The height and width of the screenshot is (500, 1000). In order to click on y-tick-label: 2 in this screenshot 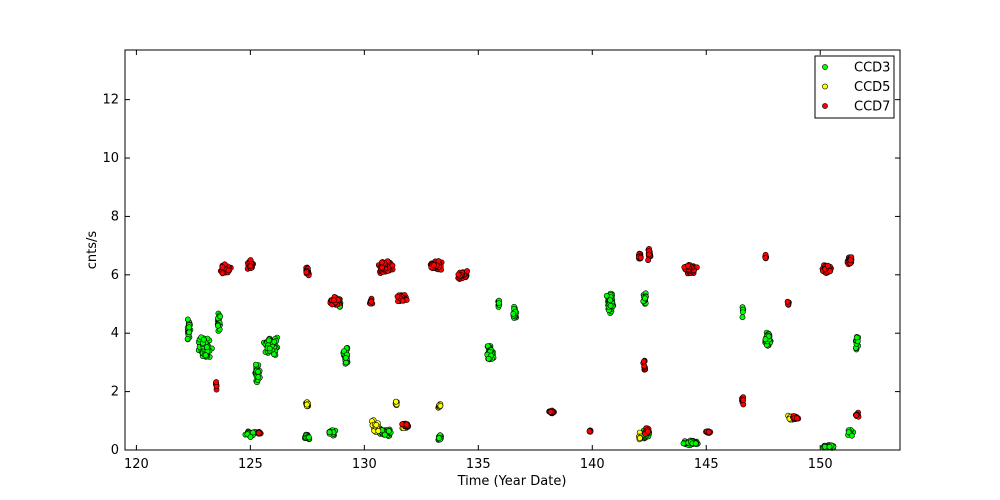, I will do `click(115, 392)`.